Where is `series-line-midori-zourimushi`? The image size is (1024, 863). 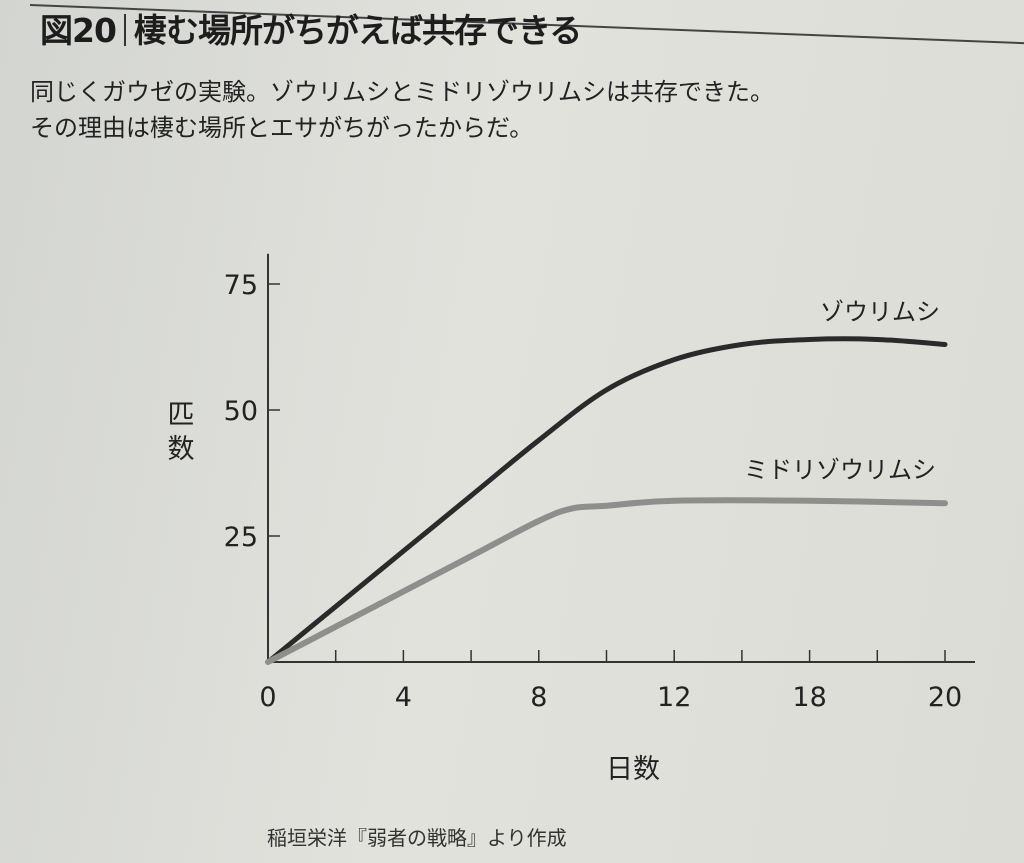
series-line-midori-zourimushi is located at coordinates (606, 581).